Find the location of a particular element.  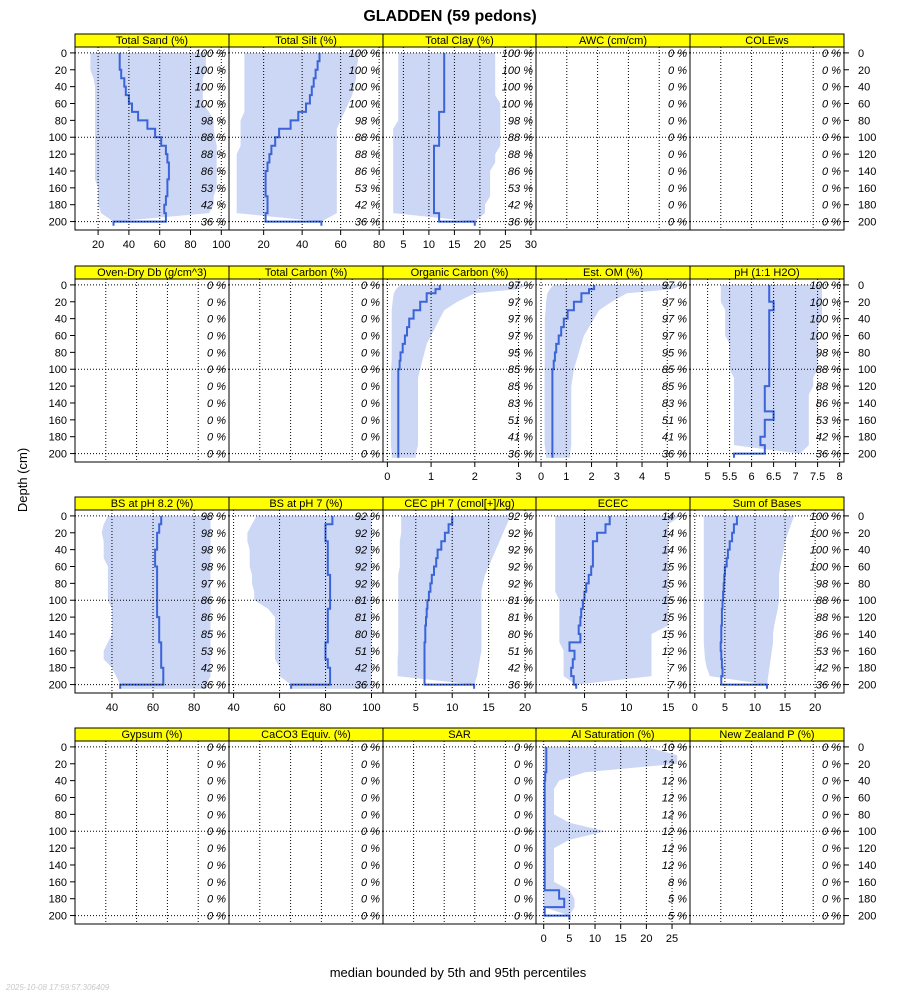

x-tick-label: 7.5 is located at coordinates (817, 477).